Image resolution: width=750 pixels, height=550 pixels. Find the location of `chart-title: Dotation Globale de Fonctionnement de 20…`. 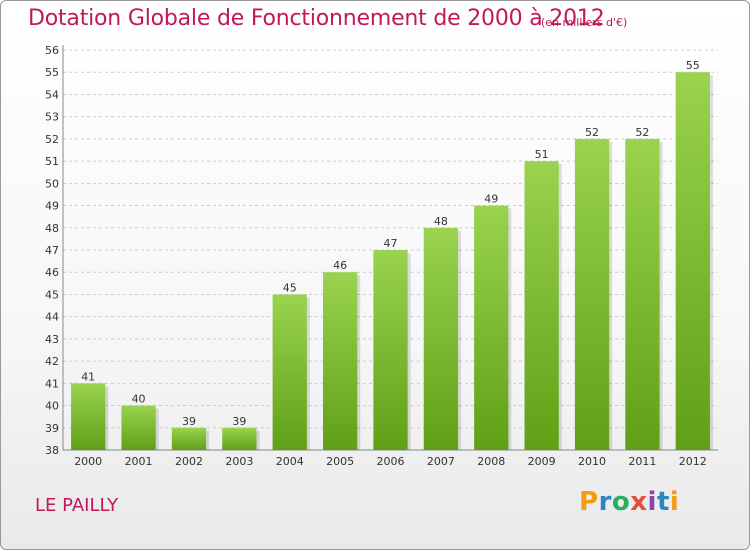

chart-title: Dotation Globale de Fonctionnement de 20… is located at coordinates (316, 18).